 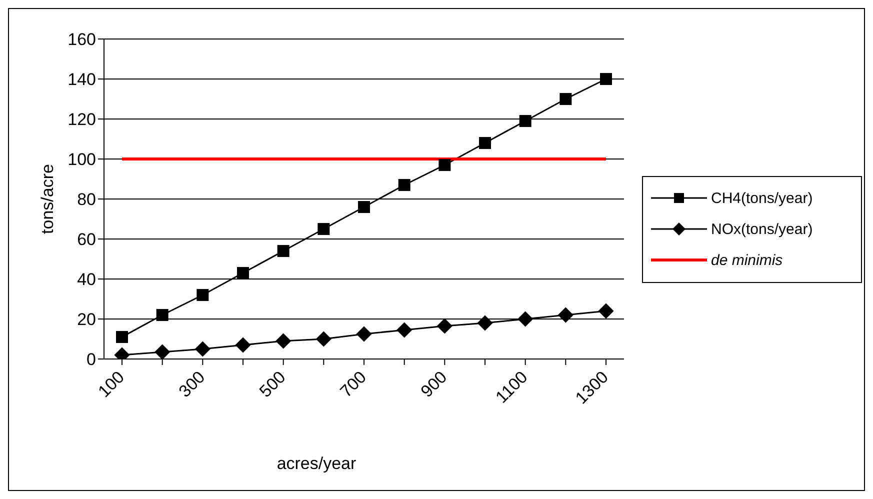 I want to click on y-tick-label: 140, so click(x=82, y=80).